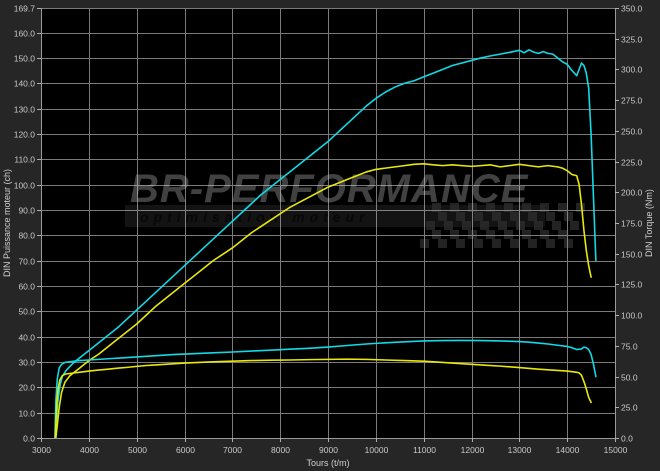 The height and width of the screenshot is (471, 660). What do you see at coordinates (649, 223) in the screenshot?
I see `y-axis-title-right: DIN Torque (Nm)` at bounding box center [649, 223].